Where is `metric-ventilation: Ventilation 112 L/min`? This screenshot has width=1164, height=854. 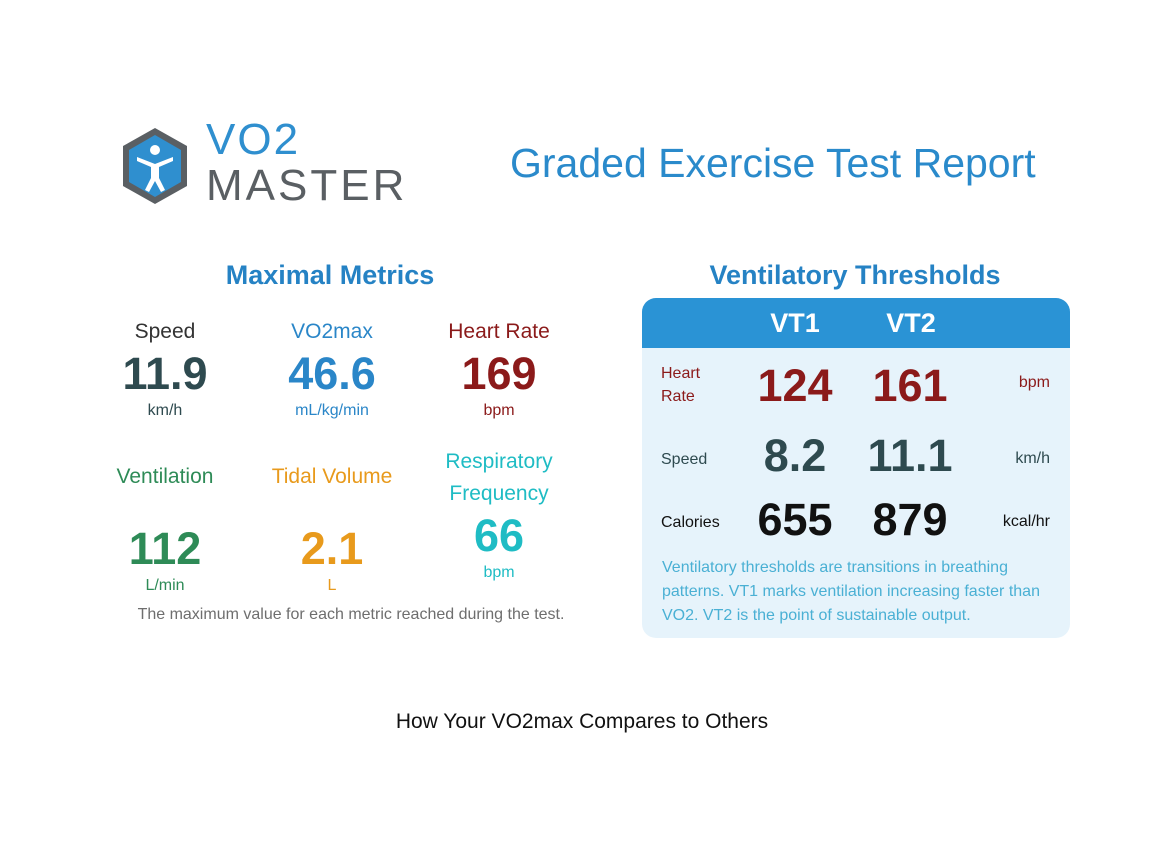
metric-ventilation: Ventilation 112 L/min is located at coordinates (165, 529).